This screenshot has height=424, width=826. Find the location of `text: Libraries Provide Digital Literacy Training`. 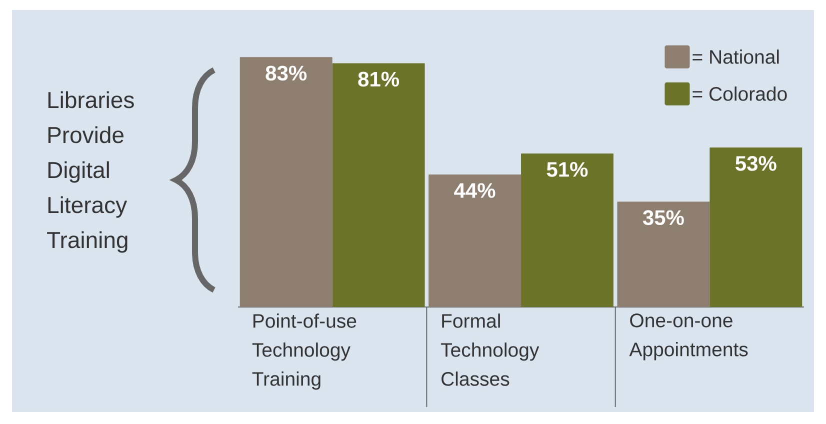

text: Libraries Provide Digital Literacy Training is located at coordinates (90, 172).